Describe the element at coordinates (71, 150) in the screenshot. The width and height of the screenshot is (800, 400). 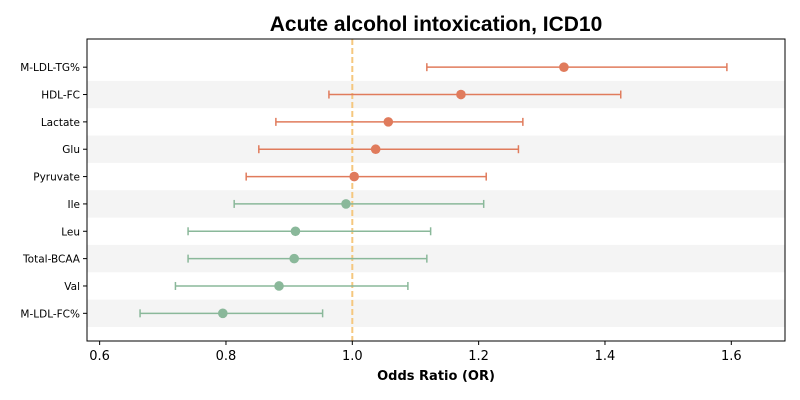
I see `y-tick-label: Glu` at that location.